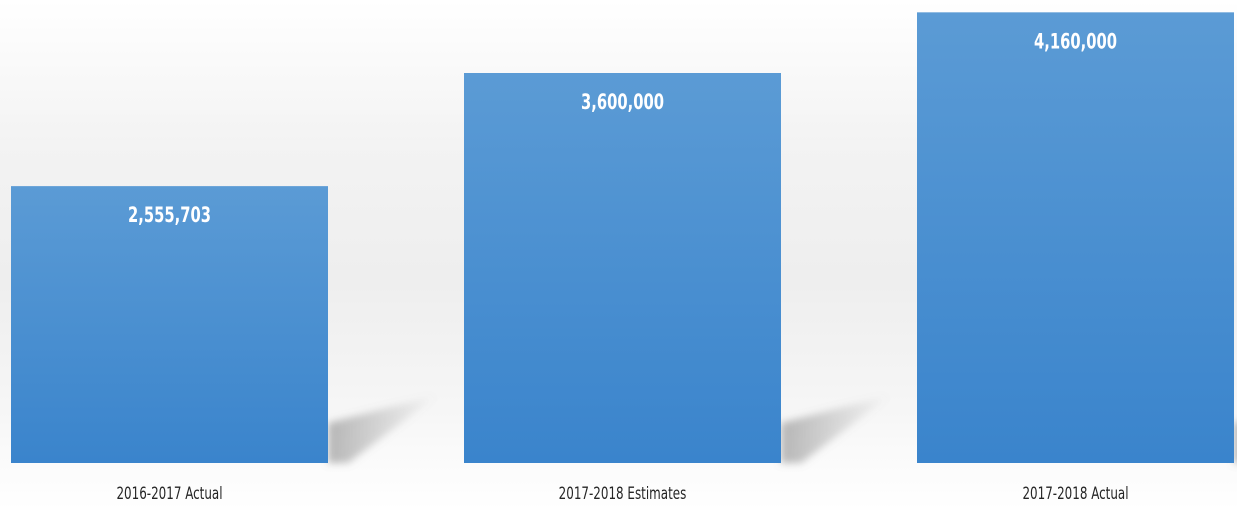 The height and width of the screenshot is (510, 1237). What do you see at coordinates (169, 493) in the screenshot?
I see `category-label: 2016-2017 Actual` at bounding box center [169, 493].